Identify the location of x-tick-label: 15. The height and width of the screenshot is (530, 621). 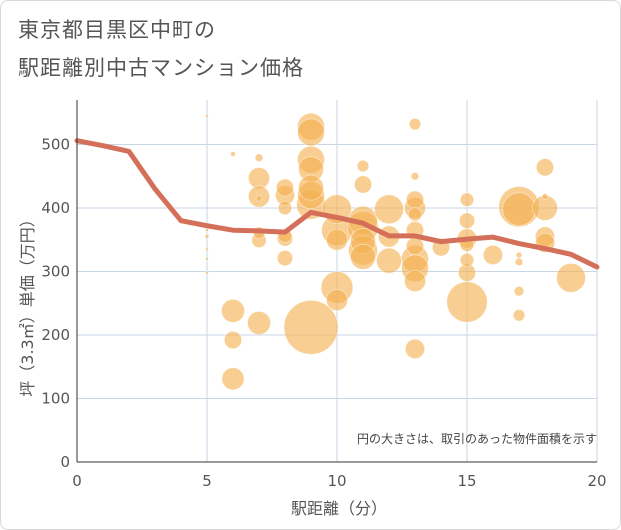
(466, 481).